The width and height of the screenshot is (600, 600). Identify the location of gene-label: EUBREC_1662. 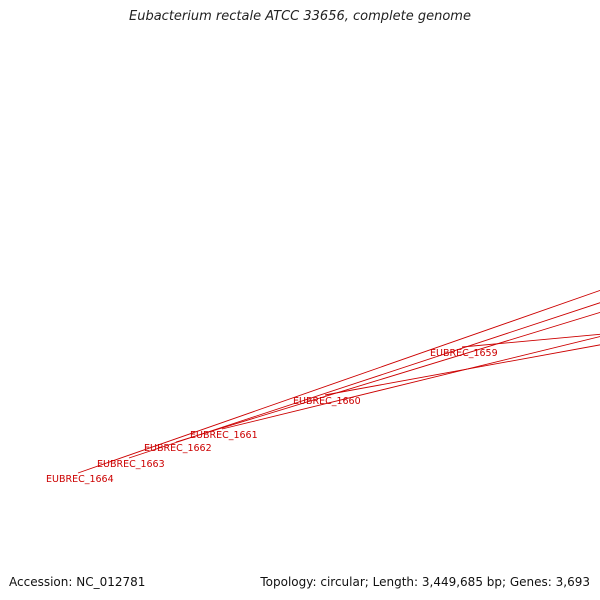
(178, 448).